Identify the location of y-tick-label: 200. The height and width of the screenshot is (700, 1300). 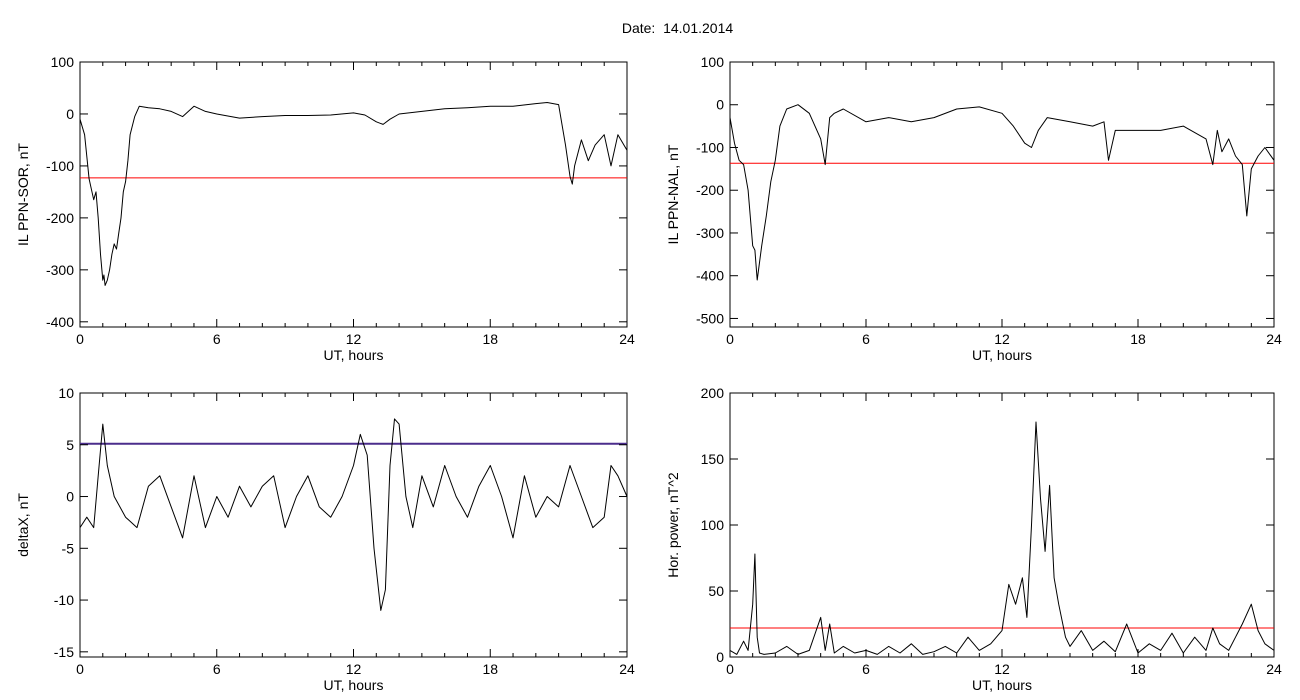
(713, 393).